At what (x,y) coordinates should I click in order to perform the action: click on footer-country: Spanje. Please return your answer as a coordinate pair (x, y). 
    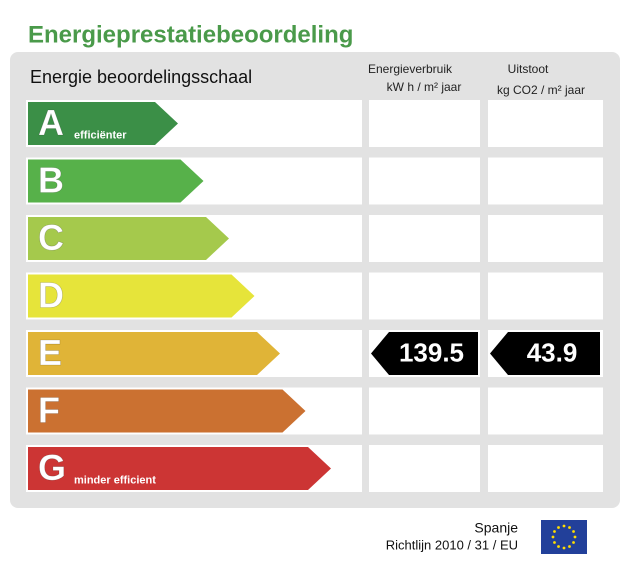
    Looking at the image, I should click on (496, 528).